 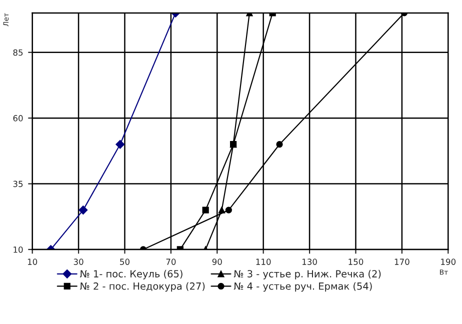 I want to click on legend-label: № 1- пос. Кеуль (65), so click(x=131, y=275).